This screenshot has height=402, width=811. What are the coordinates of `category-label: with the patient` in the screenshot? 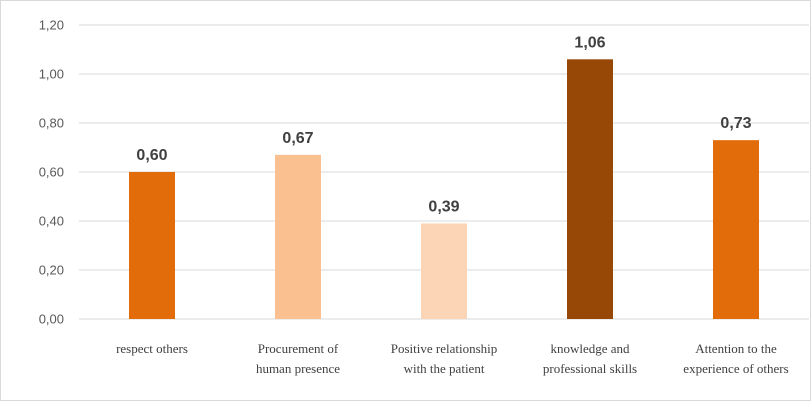 It's located at (444, 368).